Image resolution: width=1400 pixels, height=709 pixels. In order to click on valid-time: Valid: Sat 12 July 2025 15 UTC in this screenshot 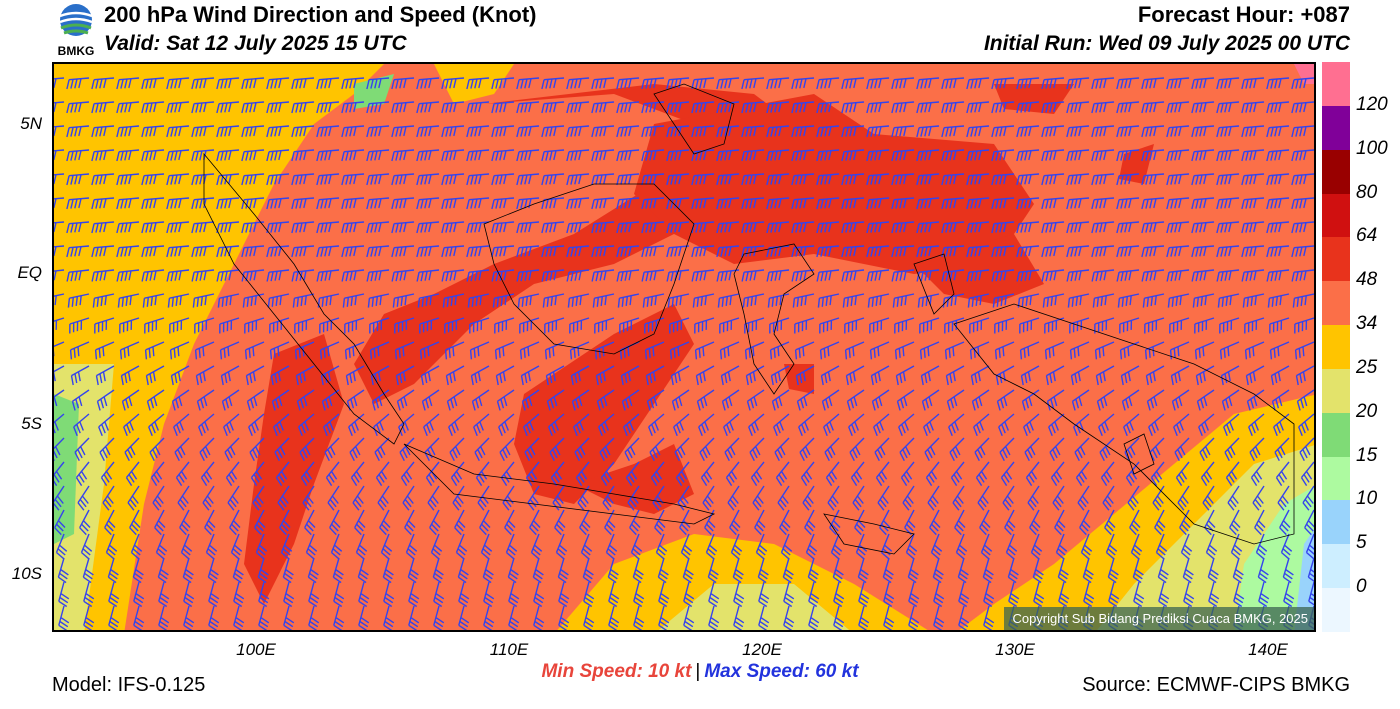, I will do `click(255, 43)`.